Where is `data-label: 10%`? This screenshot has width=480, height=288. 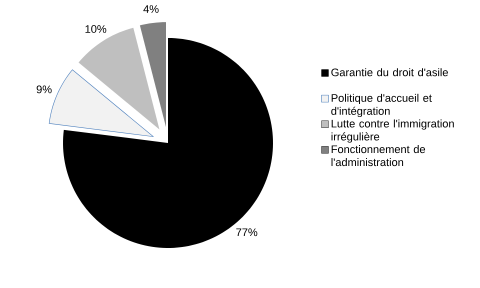
data-label: 10% is located at coordinates (95, 29).